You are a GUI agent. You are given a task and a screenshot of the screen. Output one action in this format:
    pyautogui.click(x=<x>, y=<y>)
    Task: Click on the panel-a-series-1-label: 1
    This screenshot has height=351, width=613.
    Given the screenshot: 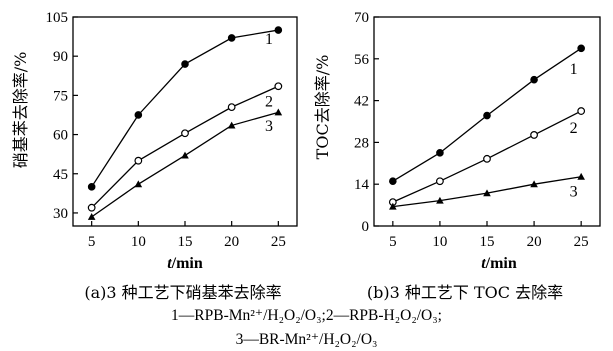 What is the action you would take?
    pyautogui.click(x=269, y=39)
    